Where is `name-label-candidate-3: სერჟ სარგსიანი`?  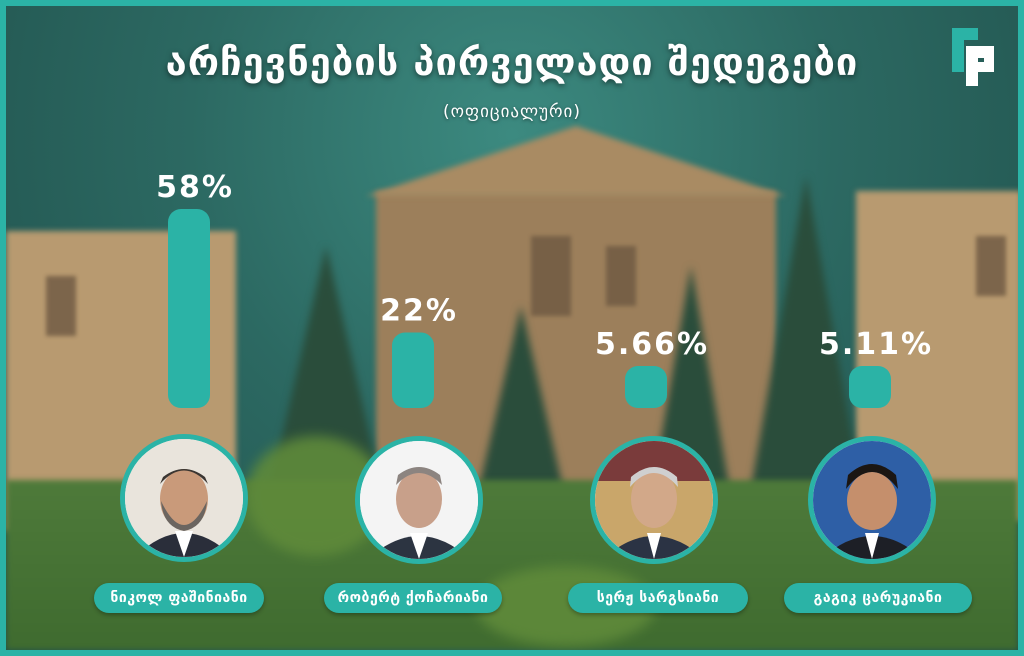 name-label-candidate-3: სერჟ სარგსიანი is located at coordinates (658, 598).